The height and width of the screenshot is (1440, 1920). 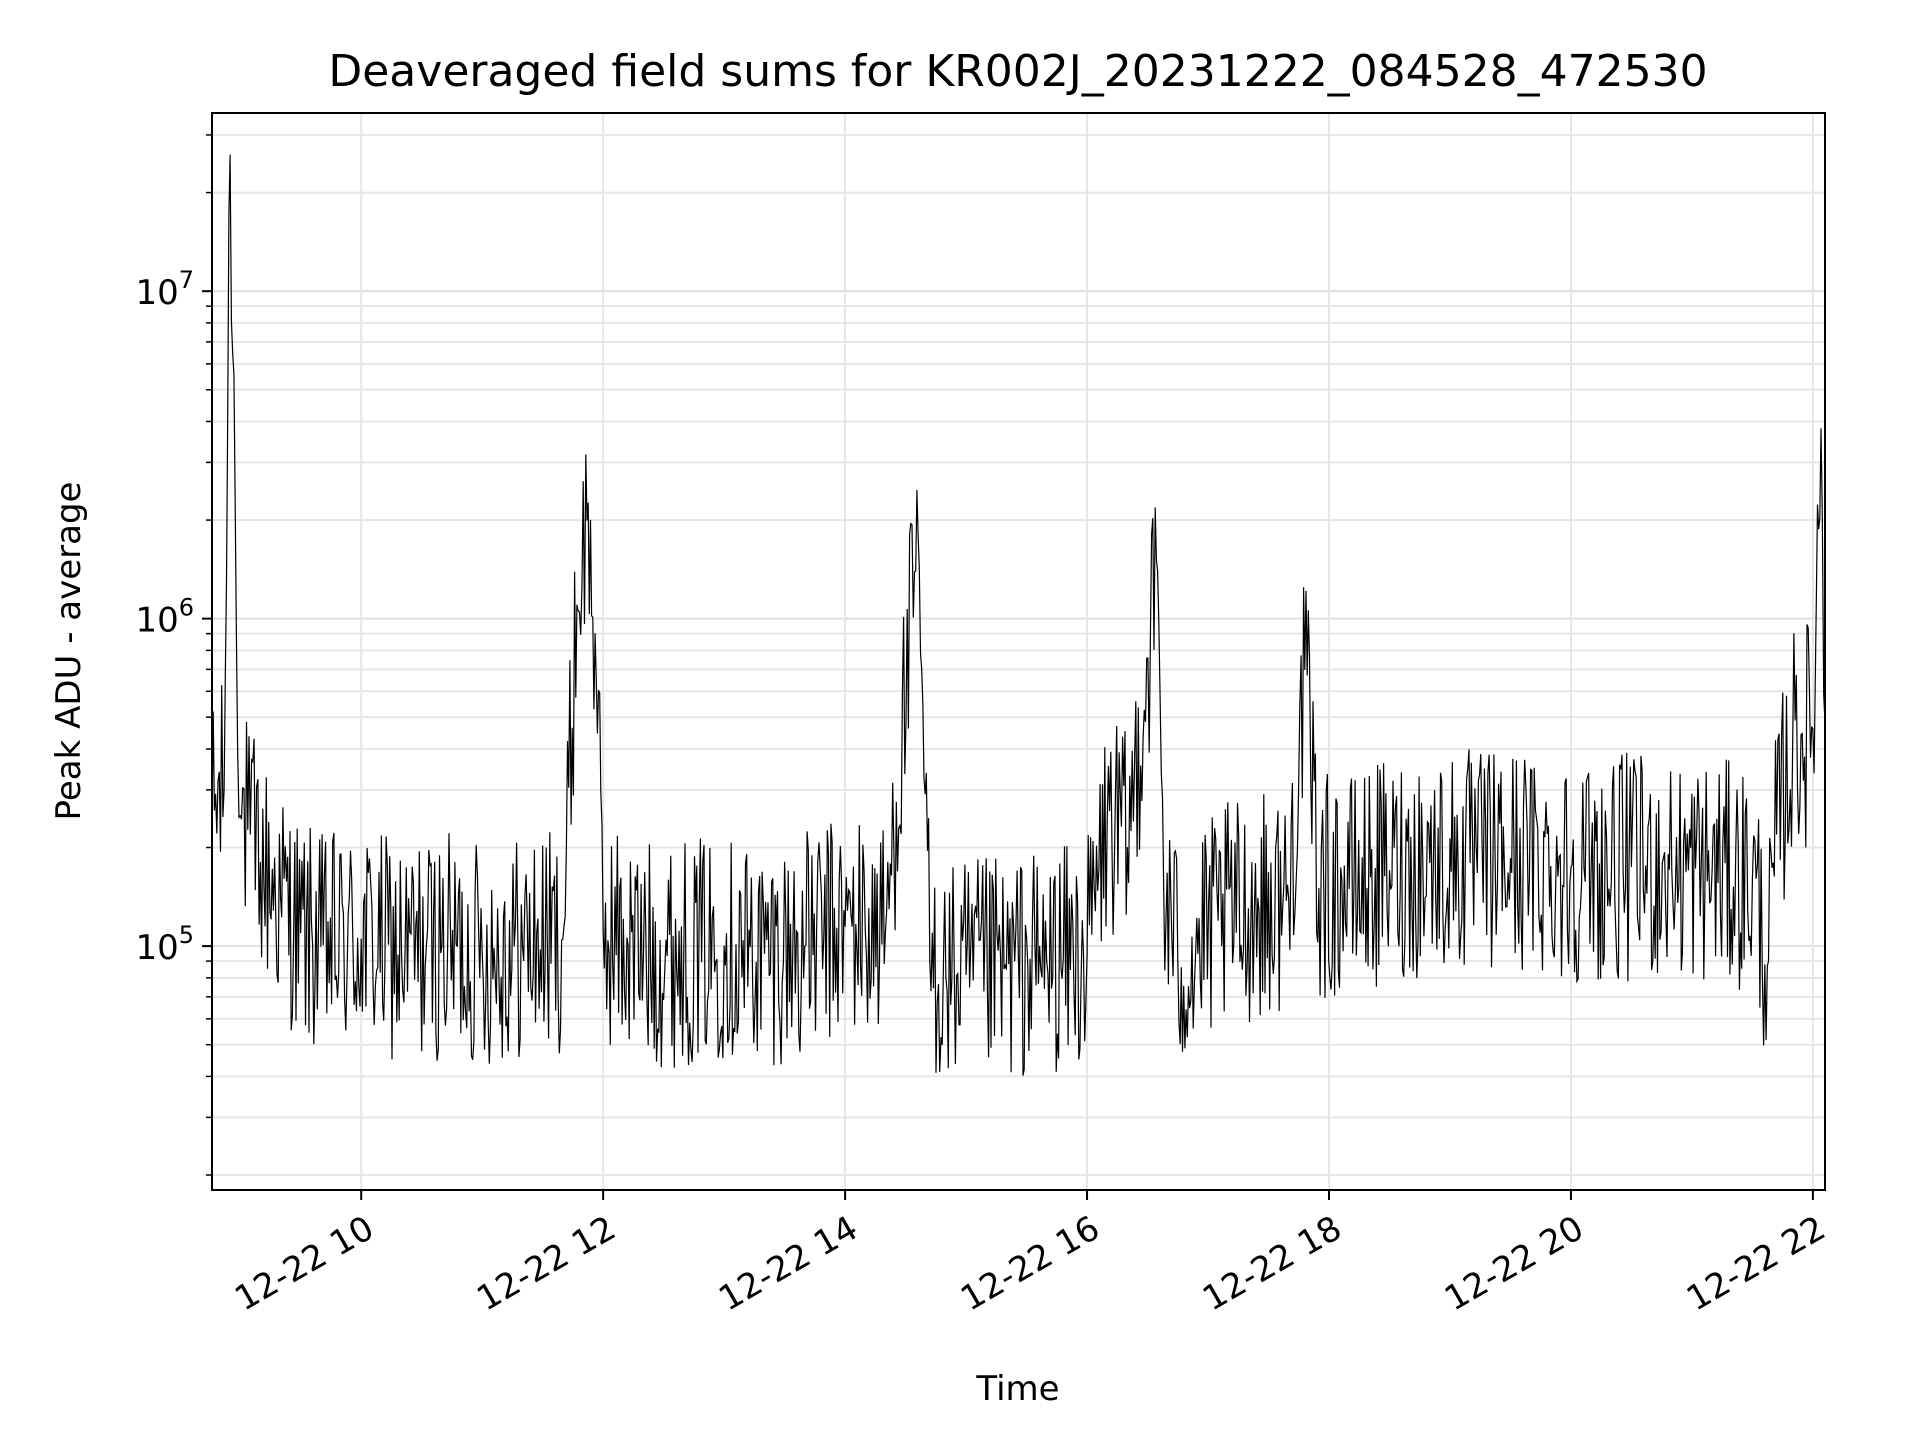 What do you see at coordinates (1017, 1389) in the screenshot?
I see `x-axis-label: Time` at bounding box center [1017, 1389].